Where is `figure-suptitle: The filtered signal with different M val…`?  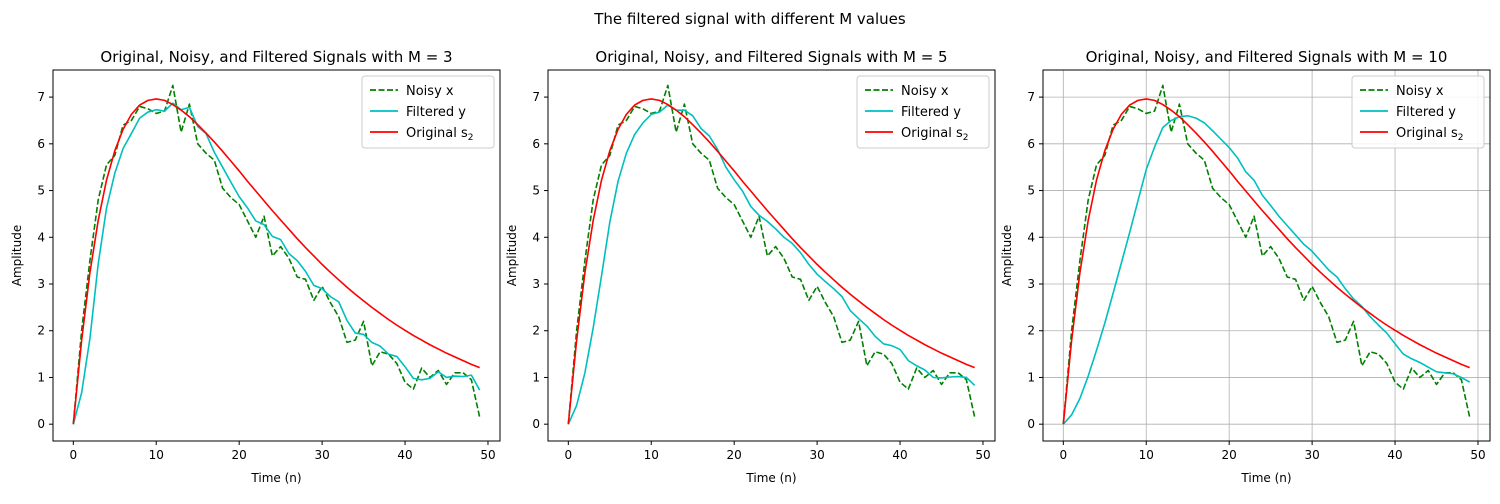
figure-suptitle: The filtered signal with different M val… is located at coordinates (749, 19).